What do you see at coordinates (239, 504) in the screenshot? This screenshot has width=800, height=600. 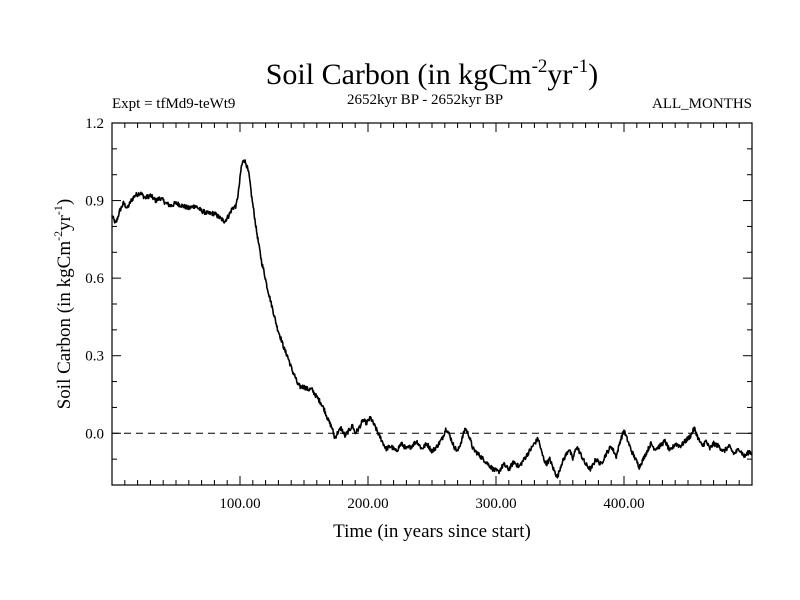 I see `x-tick-label: 100.00` at bounding box center [239, 504].